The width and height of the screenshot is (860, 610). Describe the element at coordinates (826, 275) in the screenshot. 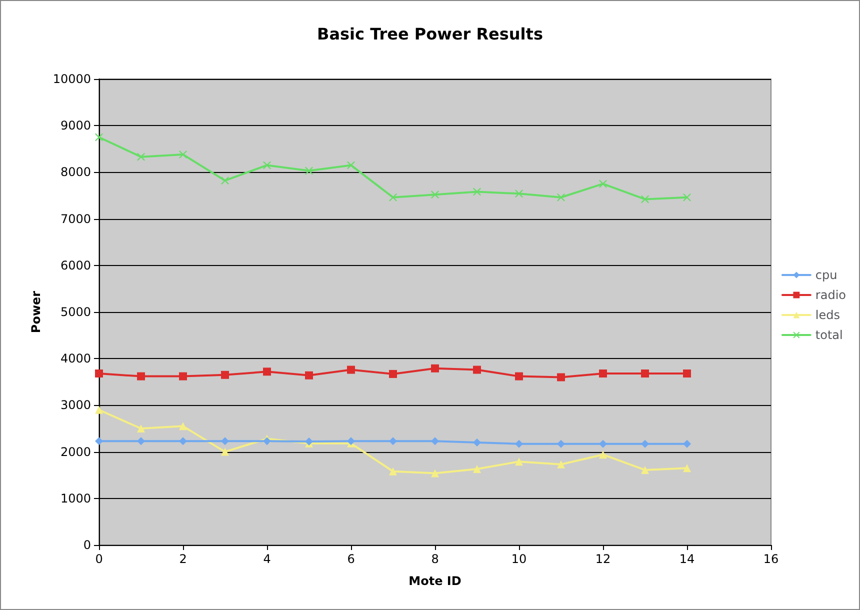

I see `legend-label: cpu` at that location.